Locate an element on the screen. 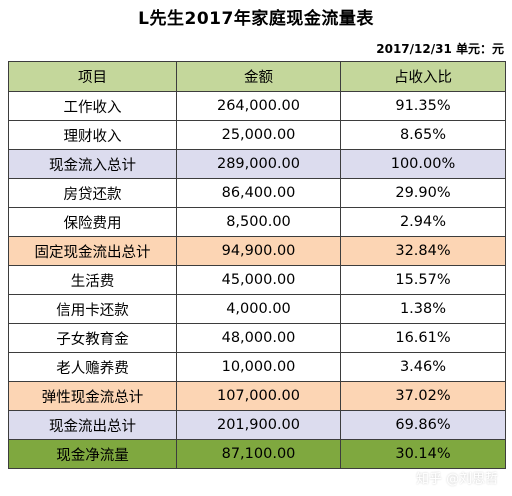 This screenshot has height=496, width=512. table-row-net-cash-flow: 现金净流量 87,100.00 30.14% is located at coordinates (257, 454).